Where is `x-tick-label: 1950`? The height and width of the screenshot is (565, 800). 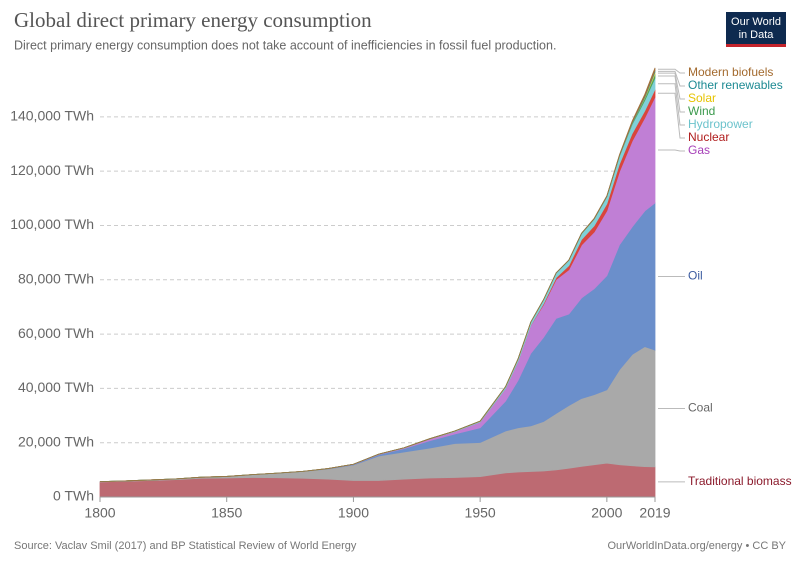
x-tick-label: 1950 is located at coordinates (480, 513).